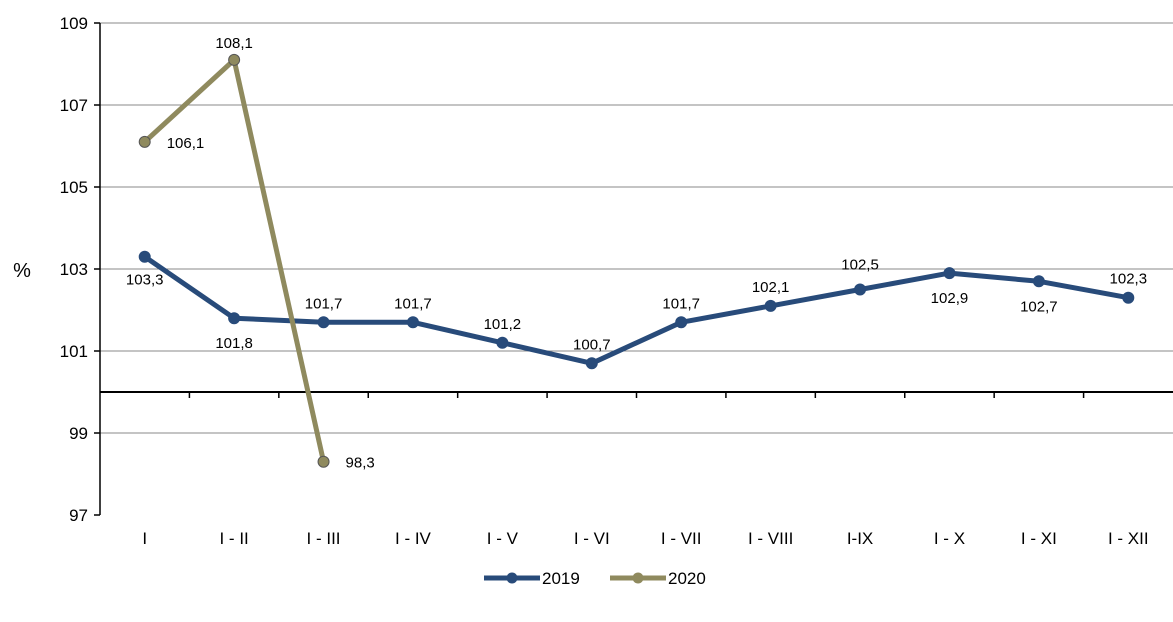 Image resolution: width=1173 pixels, height=622 pixels. I want to click on data-label: 103,3, so click(145, 280).